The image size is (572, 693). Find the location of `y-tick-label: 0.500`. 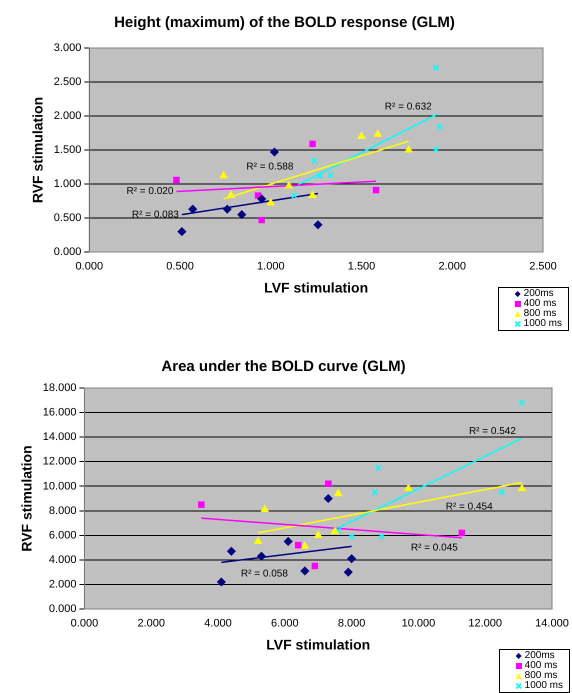

y-tick-label: 0.500 is located at coordinates (68, 218).